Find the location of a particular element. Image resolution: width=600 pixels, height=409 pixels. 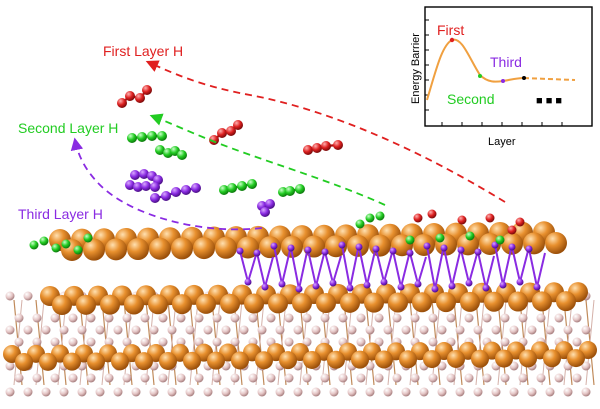

third-layer-label: Third Layer H is located at coordinates (60, 214).